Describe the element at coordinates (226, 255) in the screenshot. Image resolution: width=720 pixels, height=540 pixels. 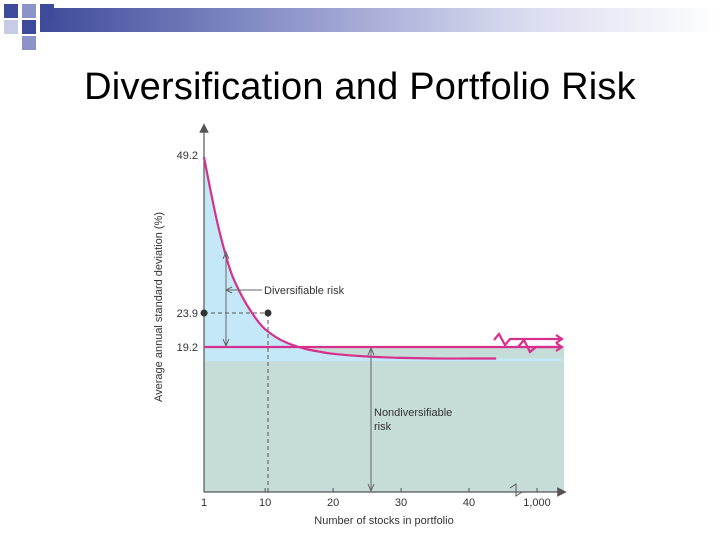
I see `diversifiable-bracket-top-arrow` at that location.